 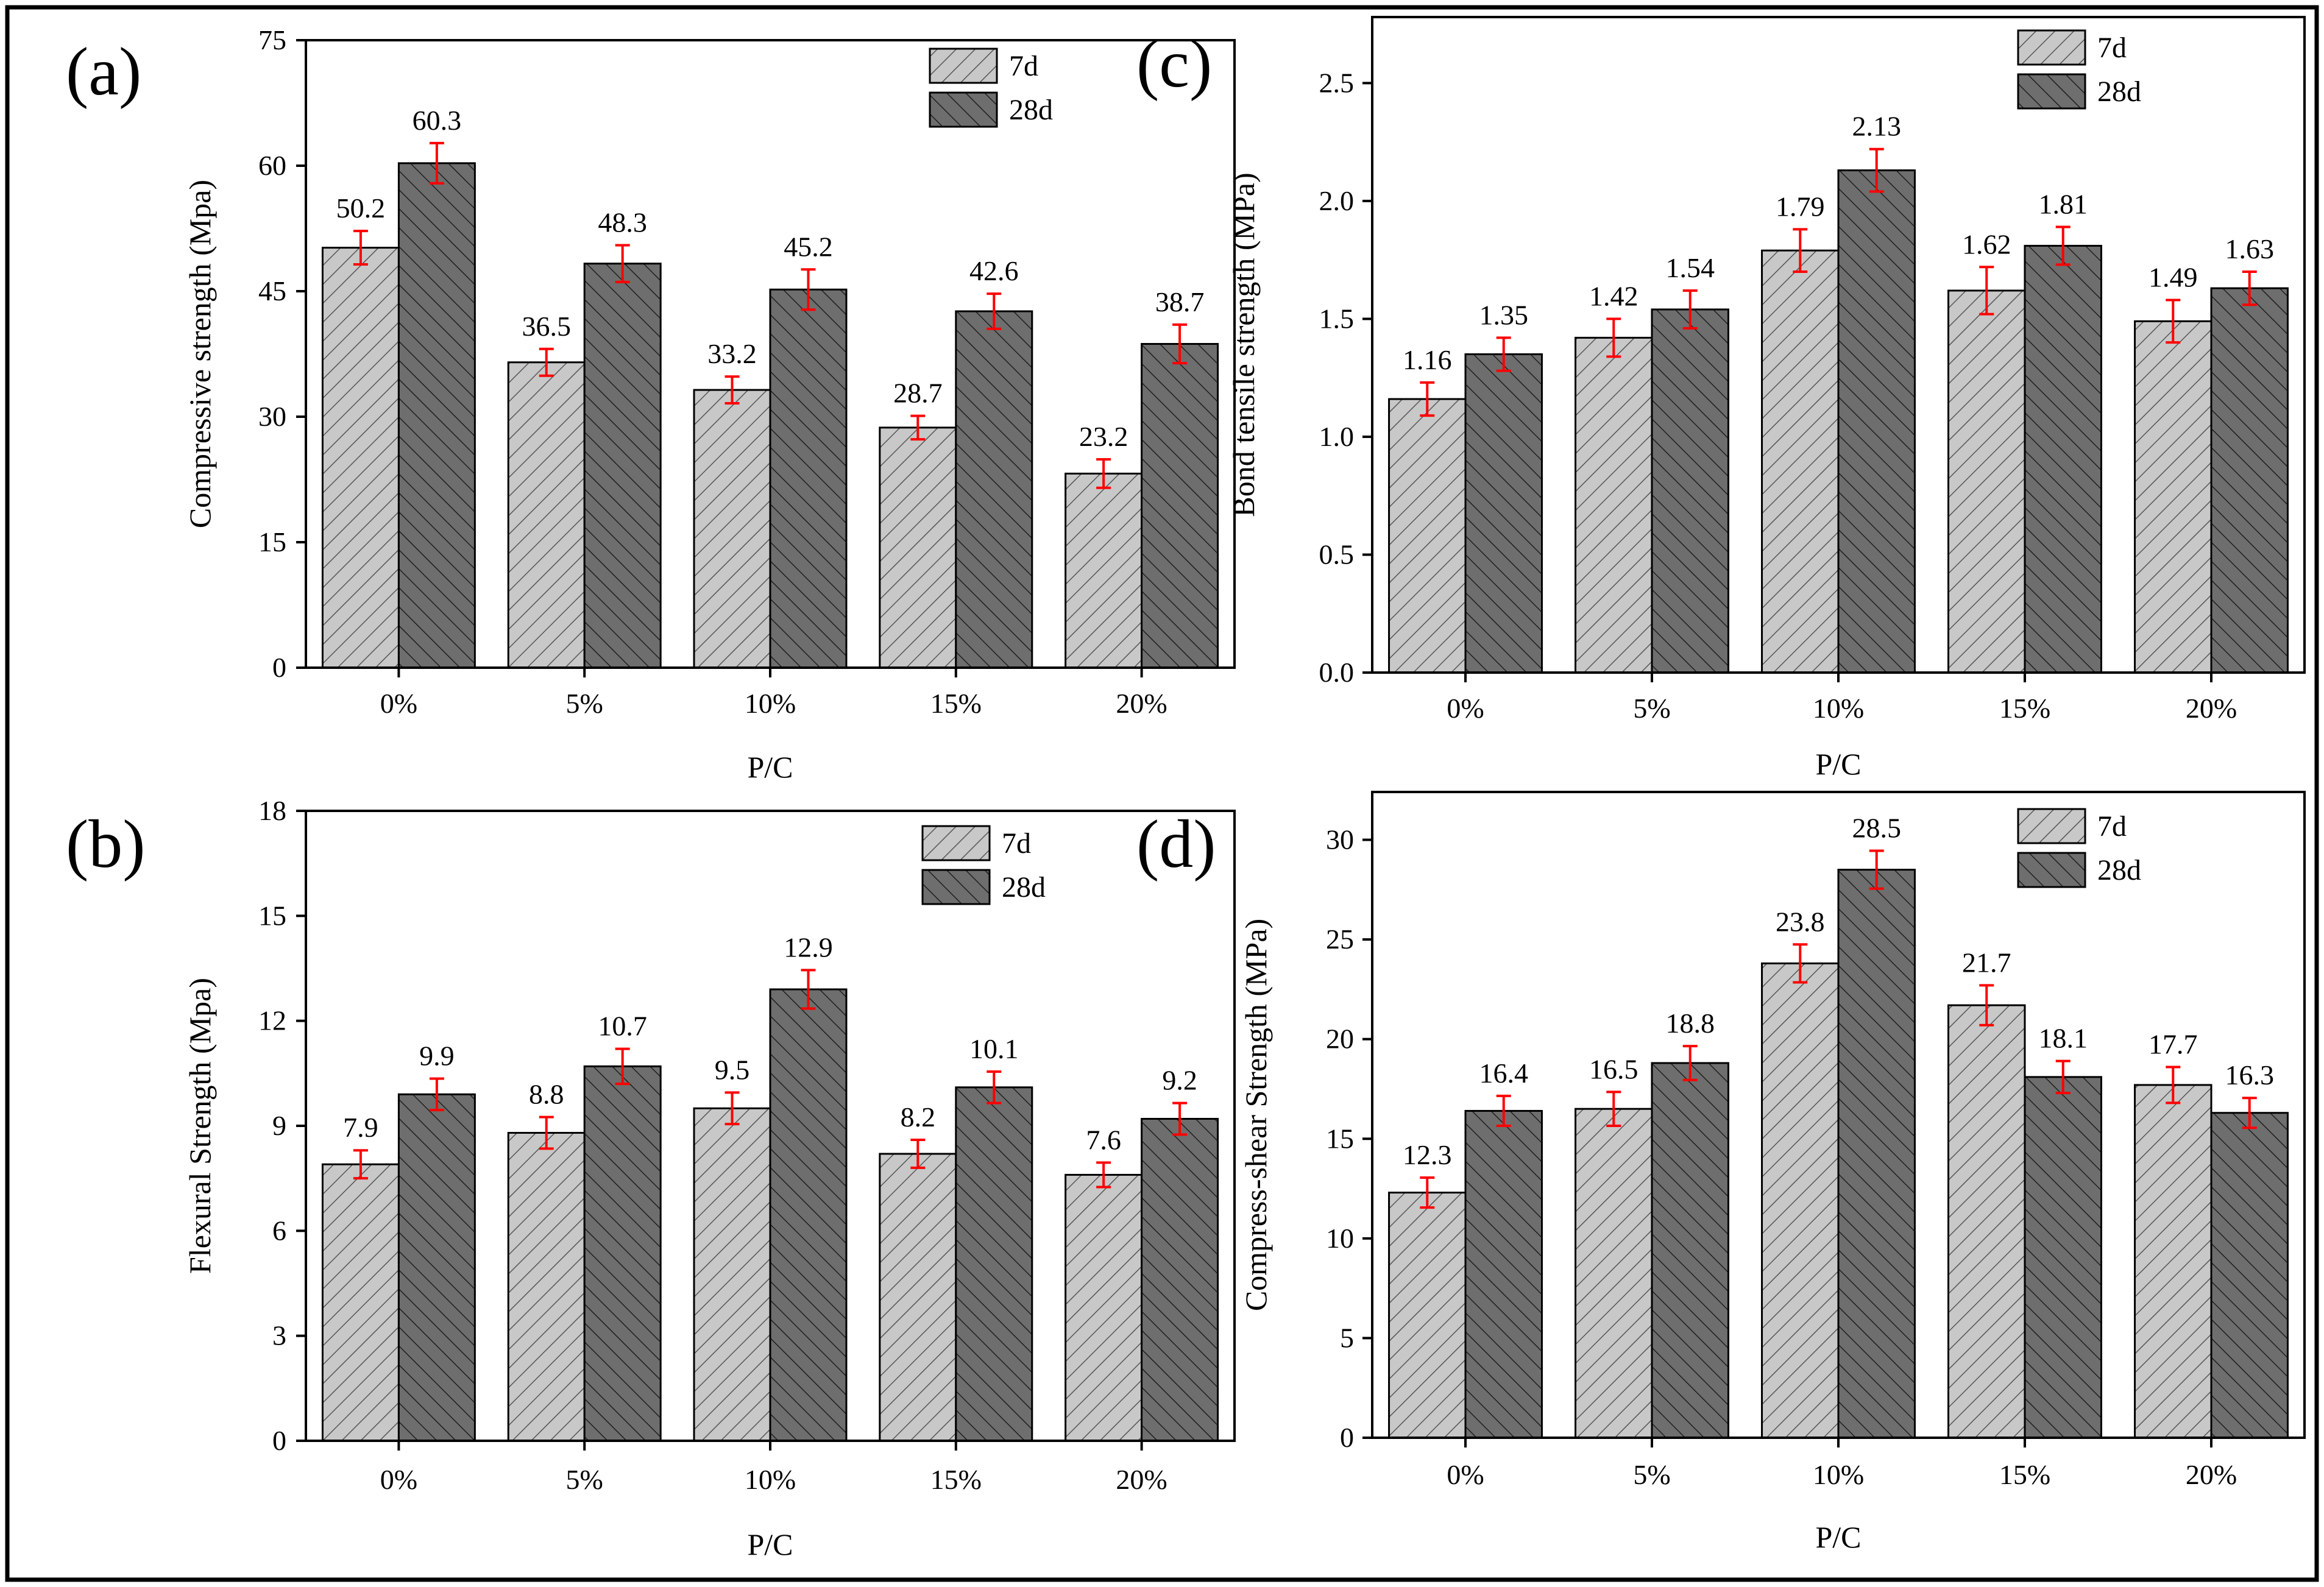 I want to click on data-label: 10.7, so click(x=622, y=1026).